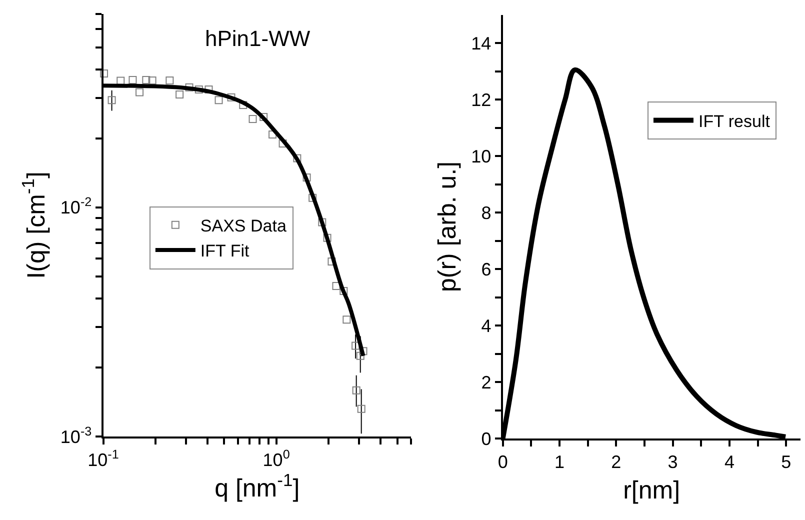 This screenshot has height=520, width=805. What do you see at coordinates (76, 435) in the screenshot?
I see `y-tick-label: 10$^{-3}$` at bounding box center [76, 435].